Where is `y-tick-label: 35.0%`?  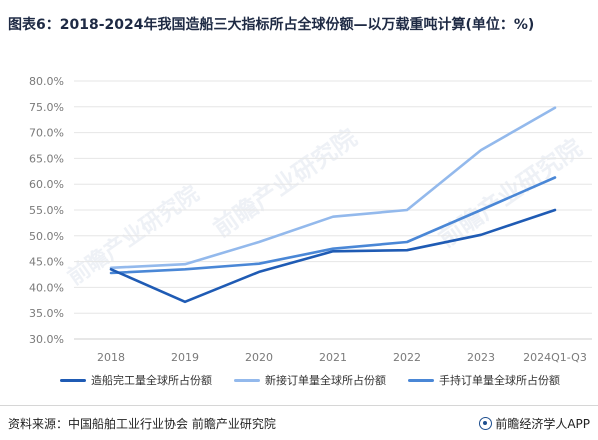
y-tick-label: 35.0% is located at coordinates (46, 313).